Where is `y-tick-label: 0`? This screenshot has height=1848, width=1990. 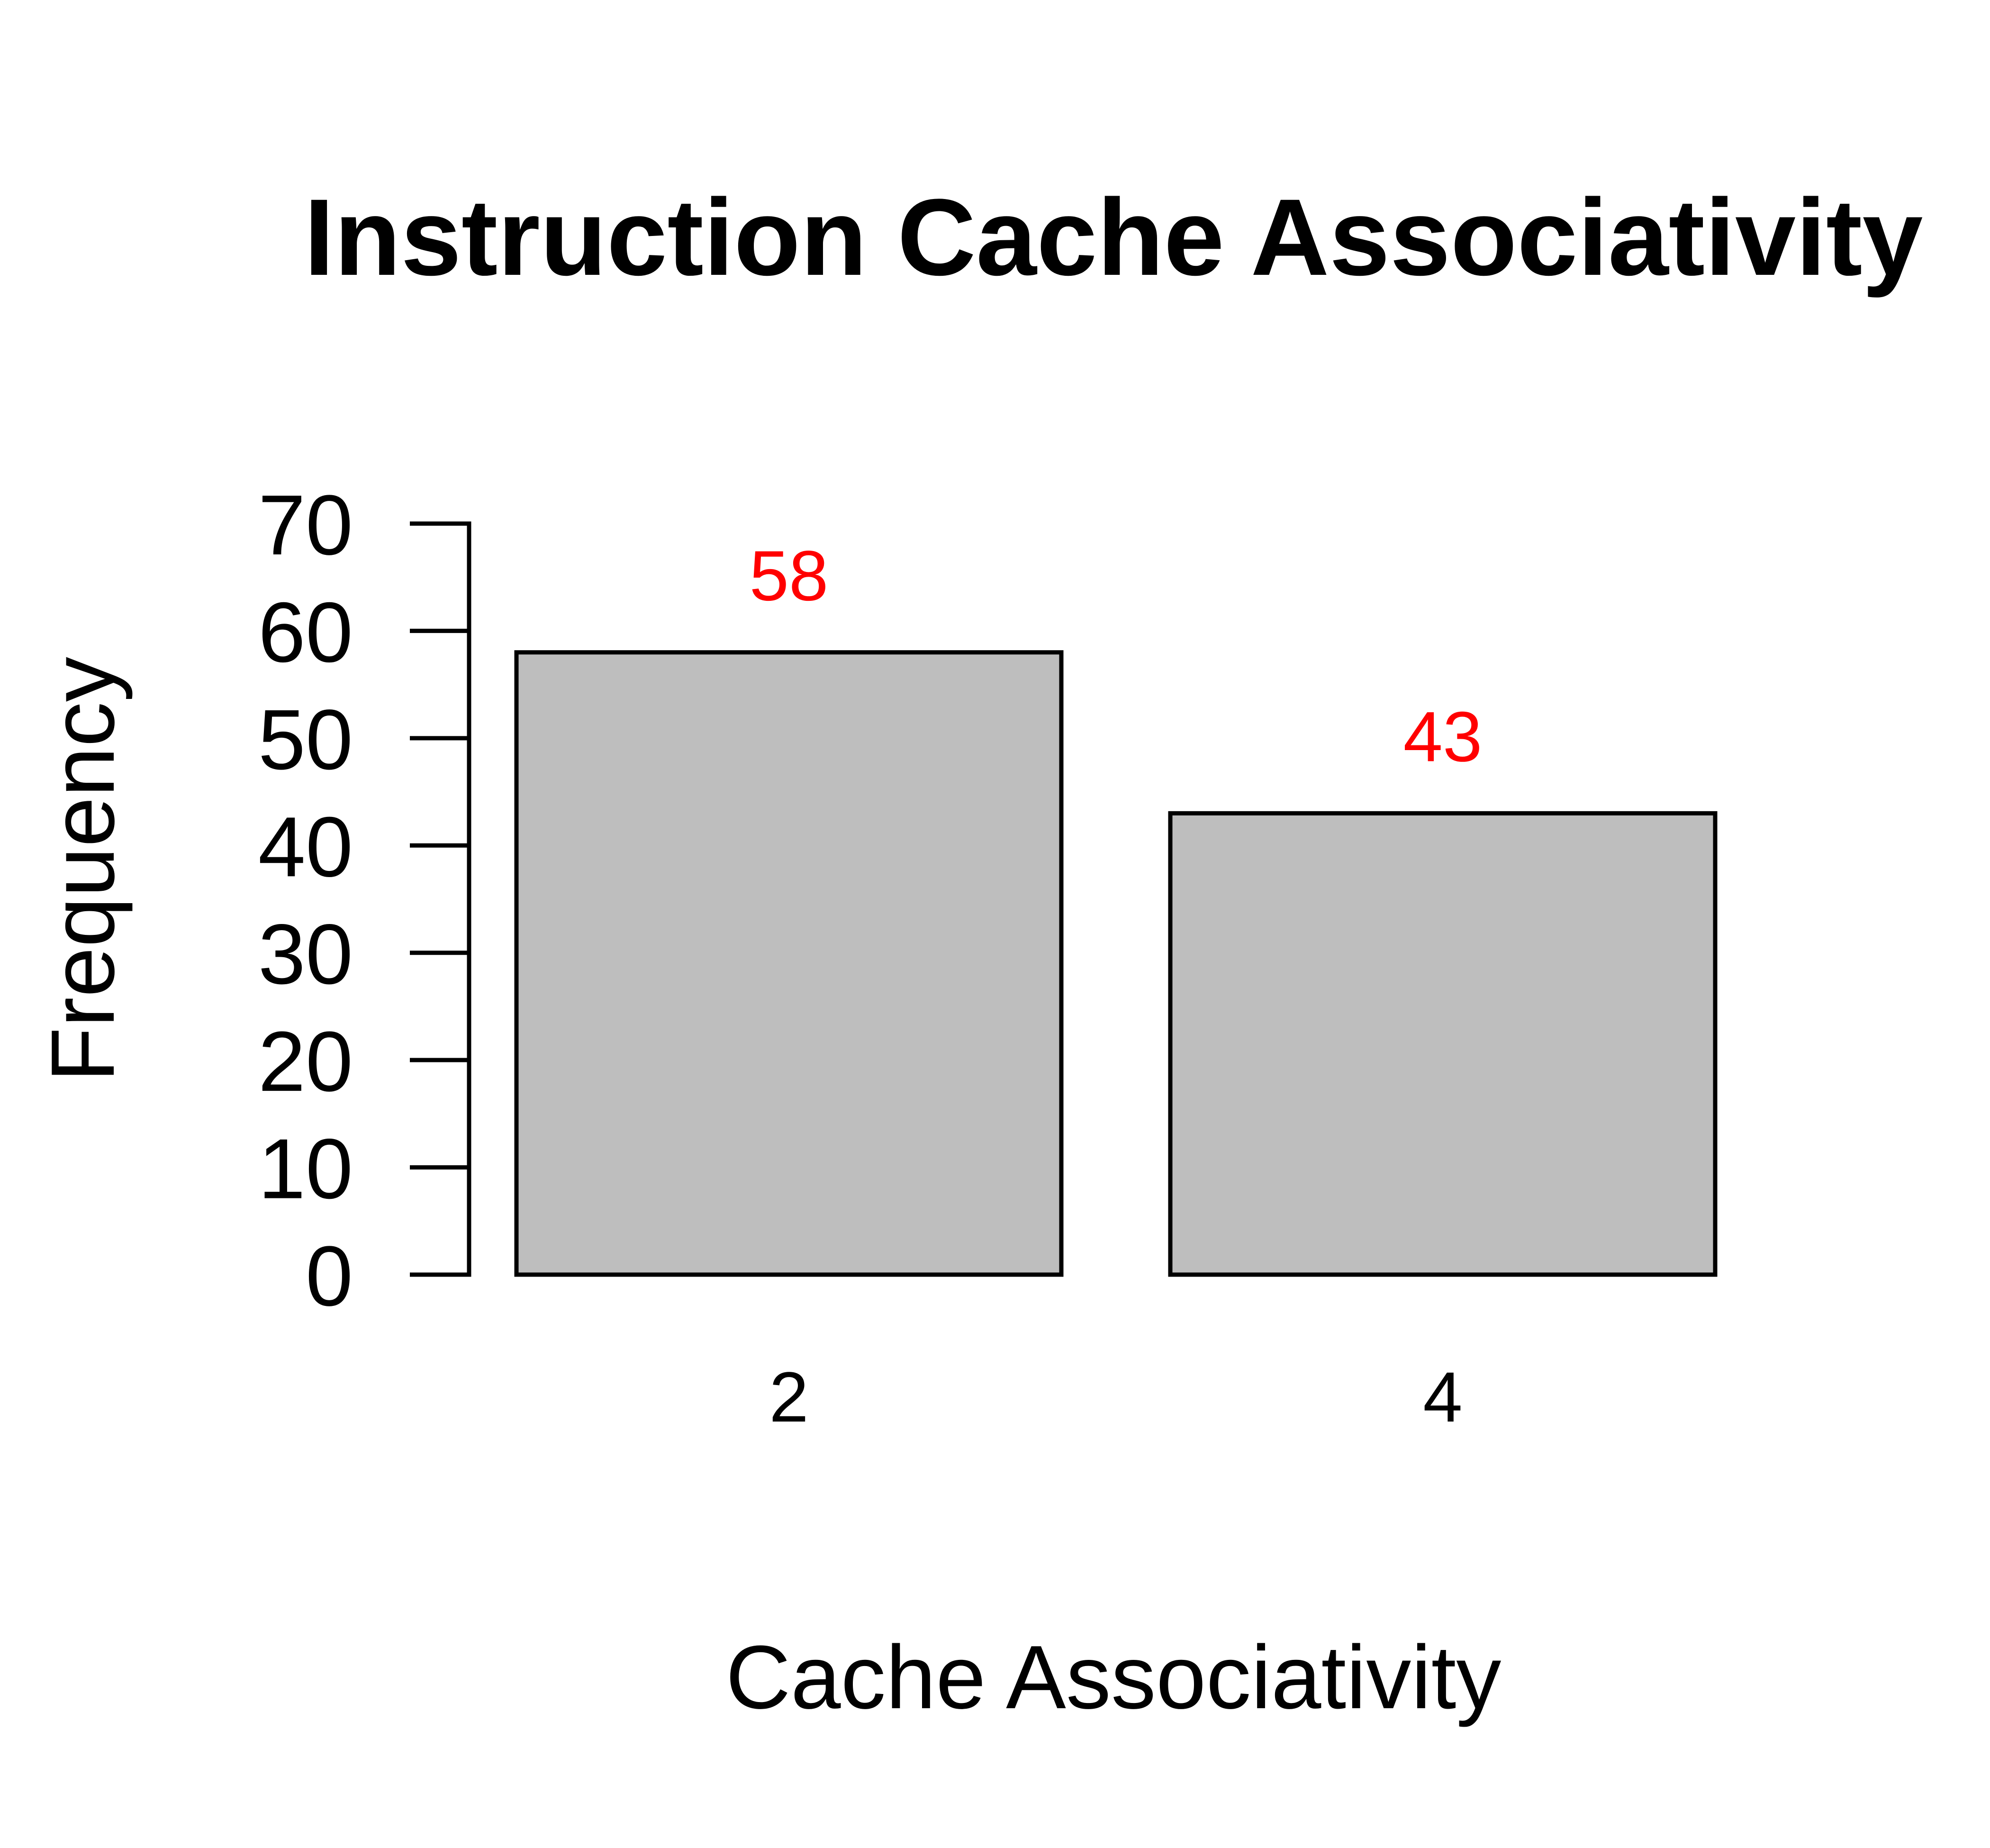 y-tick-label: 0 is located at coordinates (329, 1277).